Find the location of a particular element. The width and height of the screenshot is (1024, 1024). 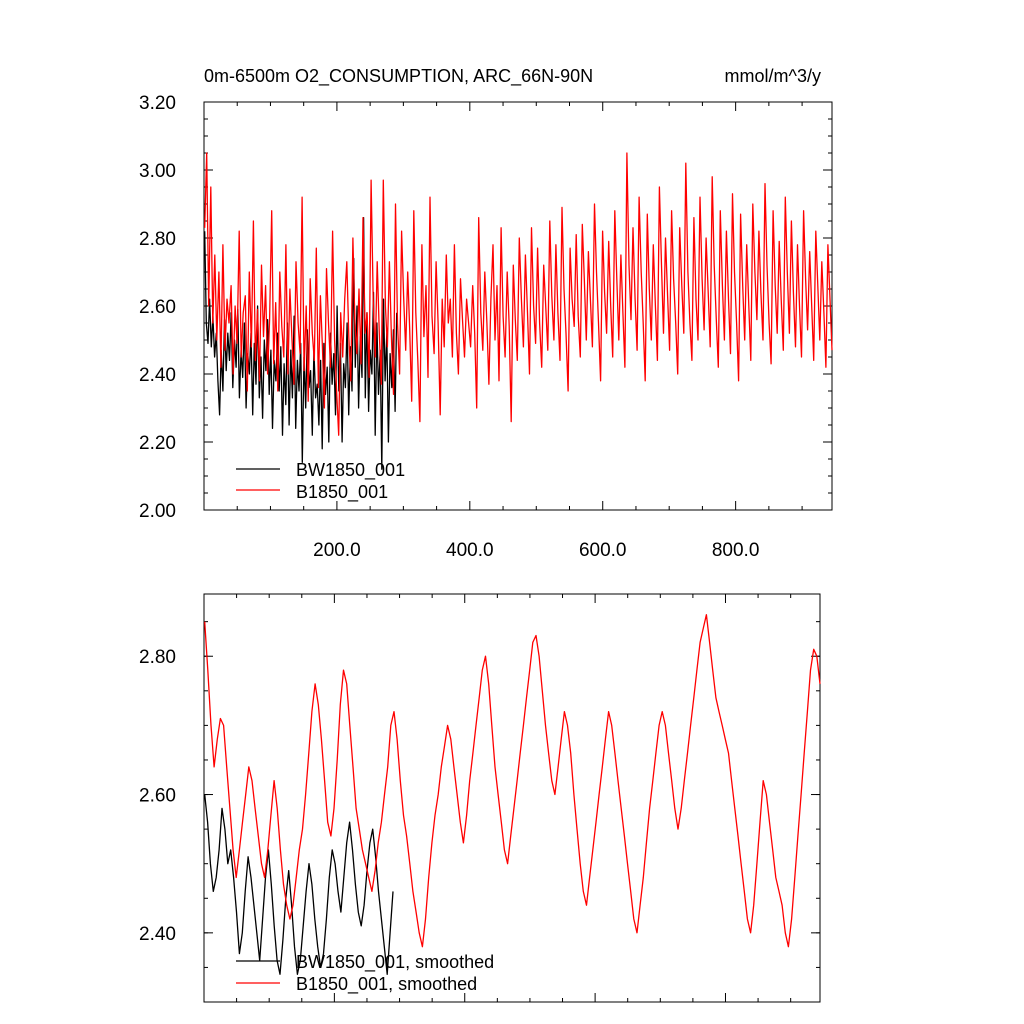

series-line-bw1850 is located at coordinates (299, 884).